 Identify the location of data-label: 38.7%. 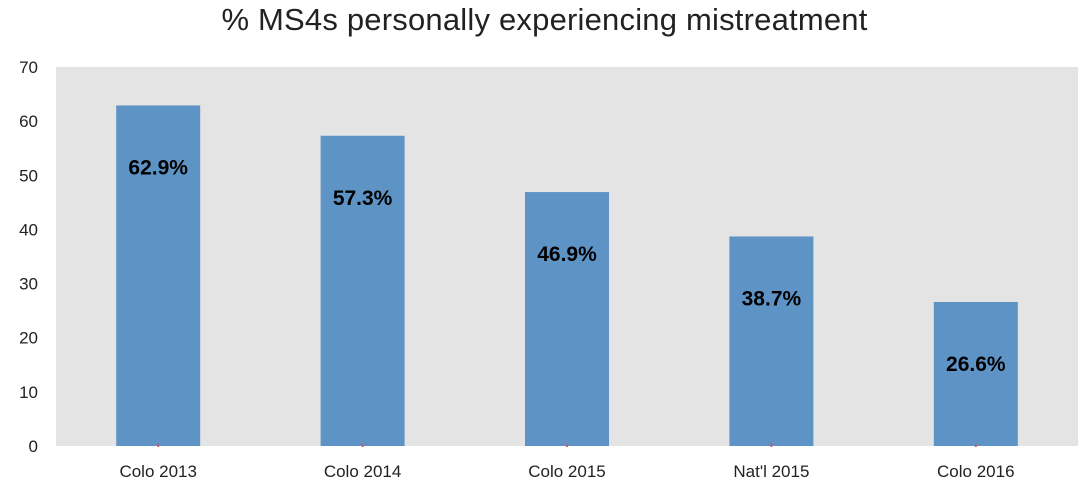
(772, 298).